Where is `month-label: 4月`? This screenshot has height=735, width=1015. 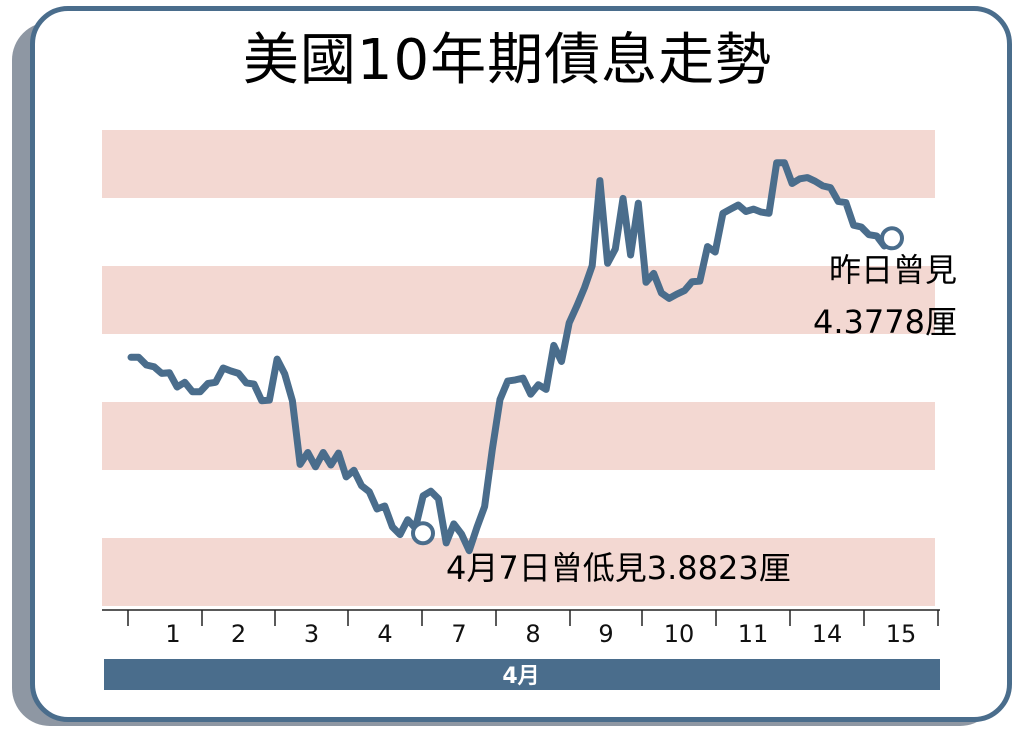
month-label: 4月 is located at coordinates (520, 676).